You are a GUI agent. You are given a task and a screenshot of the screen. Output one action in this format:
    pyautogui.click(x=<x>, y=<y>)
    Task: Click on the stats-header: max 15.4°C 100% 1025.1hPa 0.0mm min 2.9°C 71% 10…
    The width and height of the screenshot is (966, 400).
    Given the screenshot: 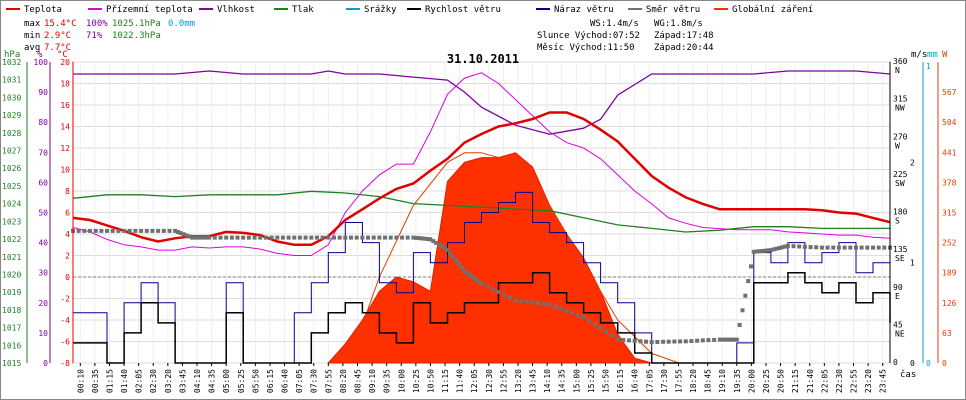 What is the action you would take?
    pyautogui.click(x=369, y=36)
    